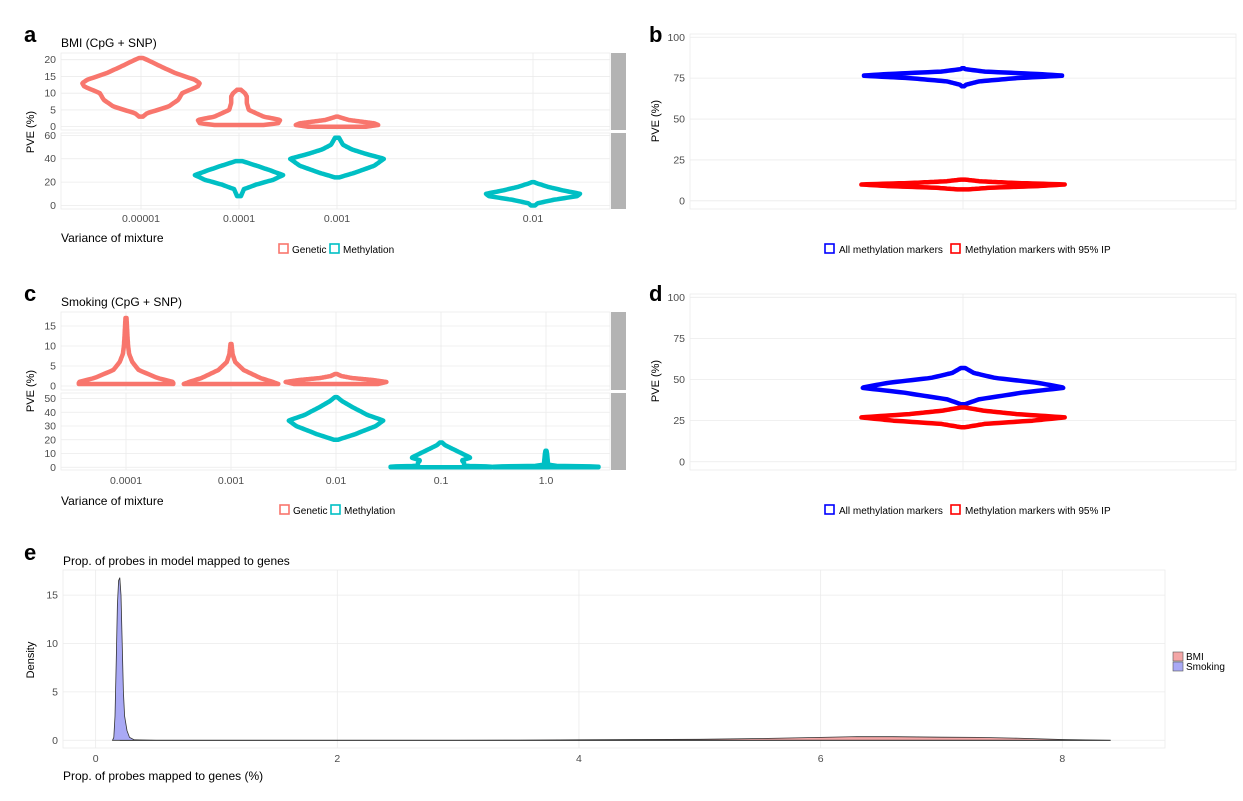 The width and height of the screenshot is (1243, 801). I want to click on panel-c-ylabel: PVE (%), so click(31, 391).